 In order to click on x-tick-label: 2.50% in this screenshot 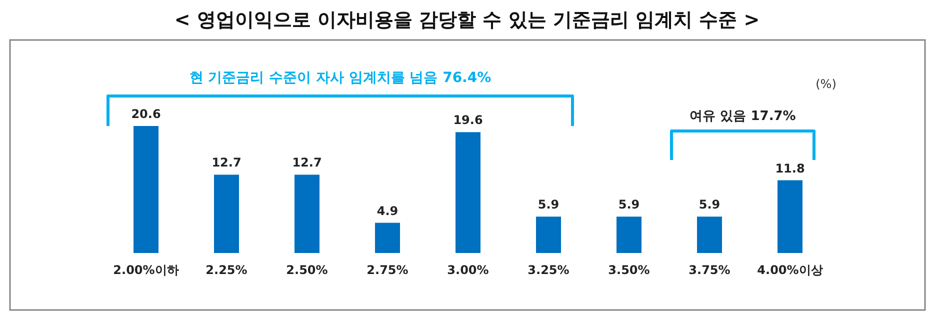, I will do `click(307, 270)`.